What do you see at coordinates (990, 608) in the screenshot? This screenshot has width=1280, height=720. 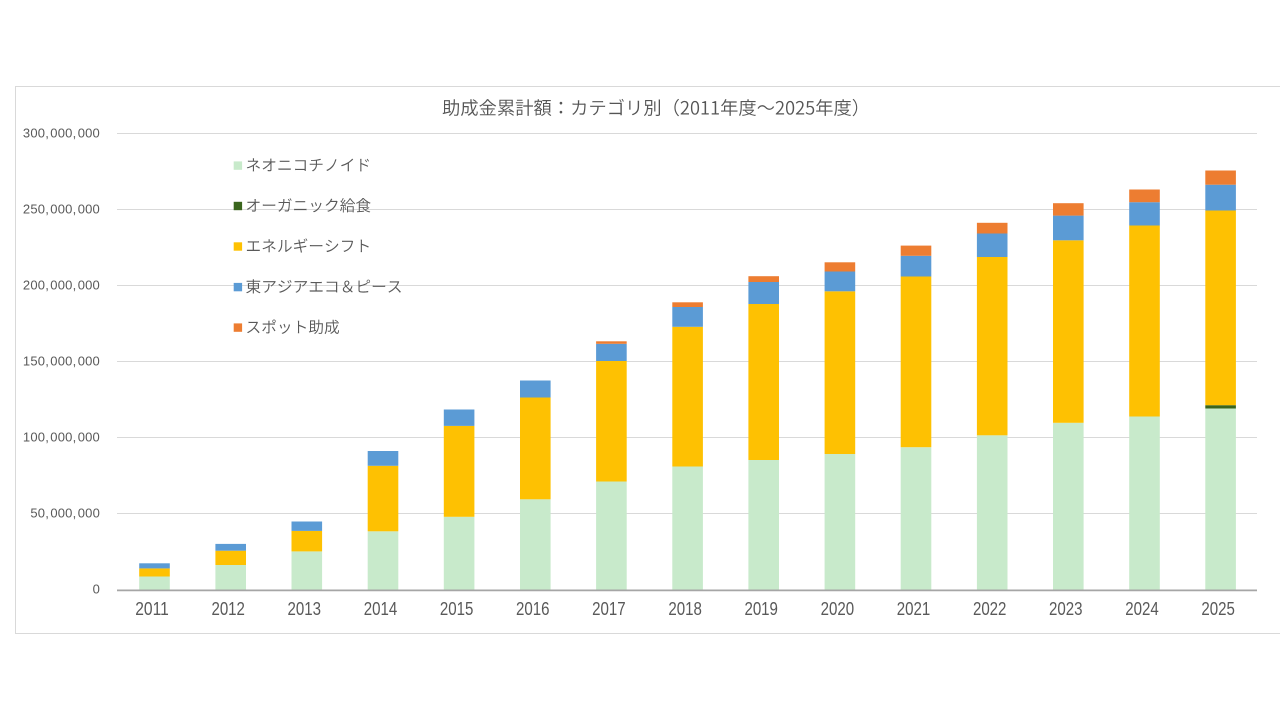 I see `svg-text: 2022` at bounding box center [990, 608].